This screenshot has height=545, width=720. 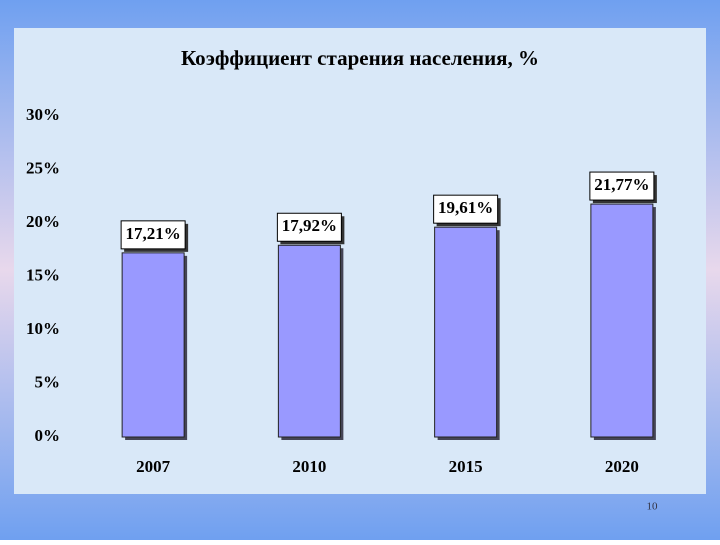 I want to click on value-label: 17,92%, so click(x=309, y=225).